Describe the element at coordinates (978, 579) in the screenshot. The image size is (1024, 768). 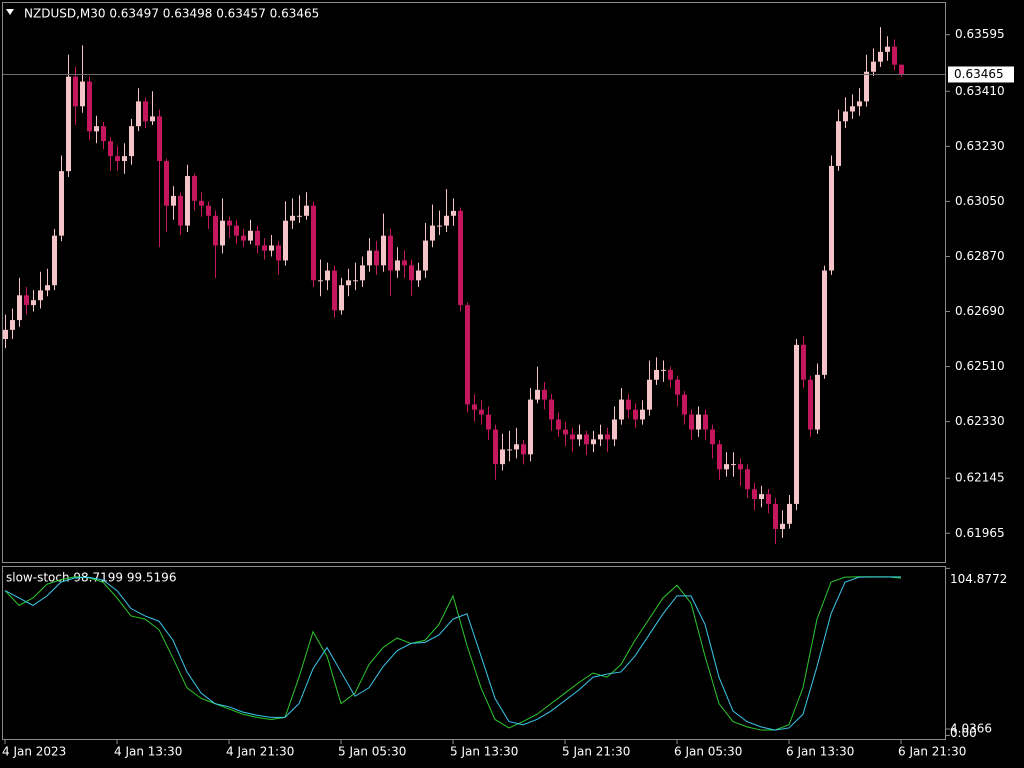
I see `y-tick-label: 104.8772` at that location.